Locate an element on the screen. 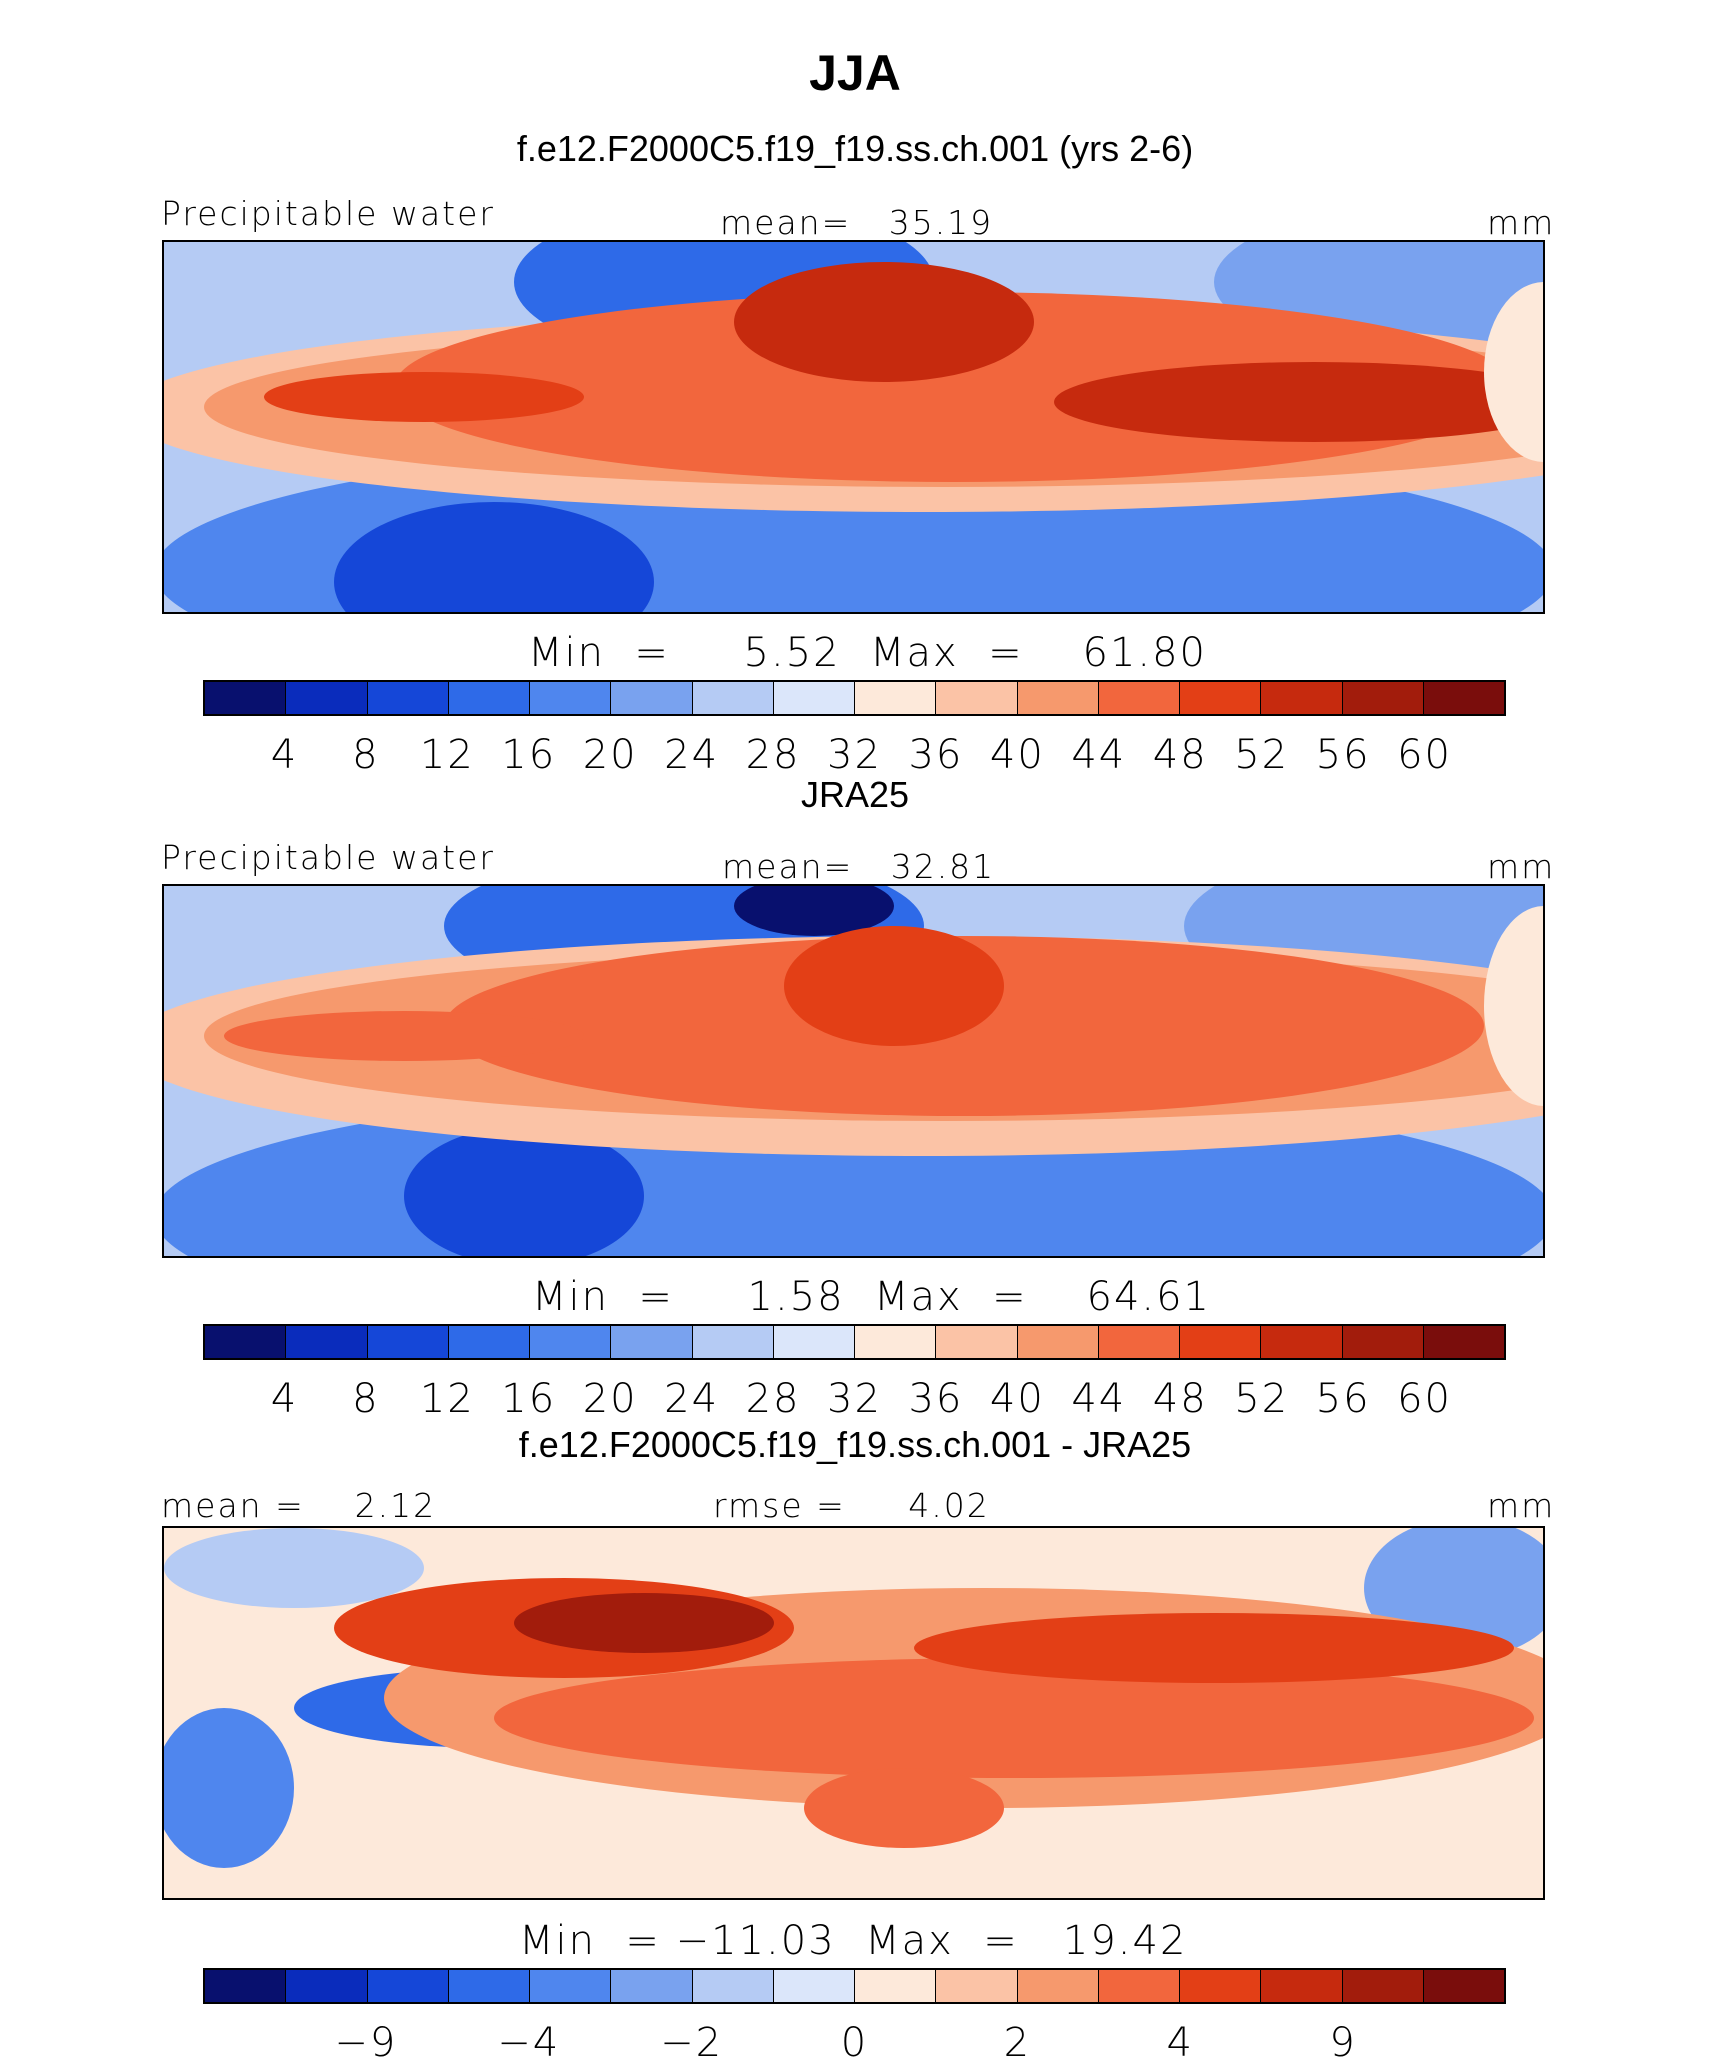 Image resolution: width=1710 pixels, height=2066 pixels. panel-2-variable-label: Precipitable water is located at coordinates (328, 857).